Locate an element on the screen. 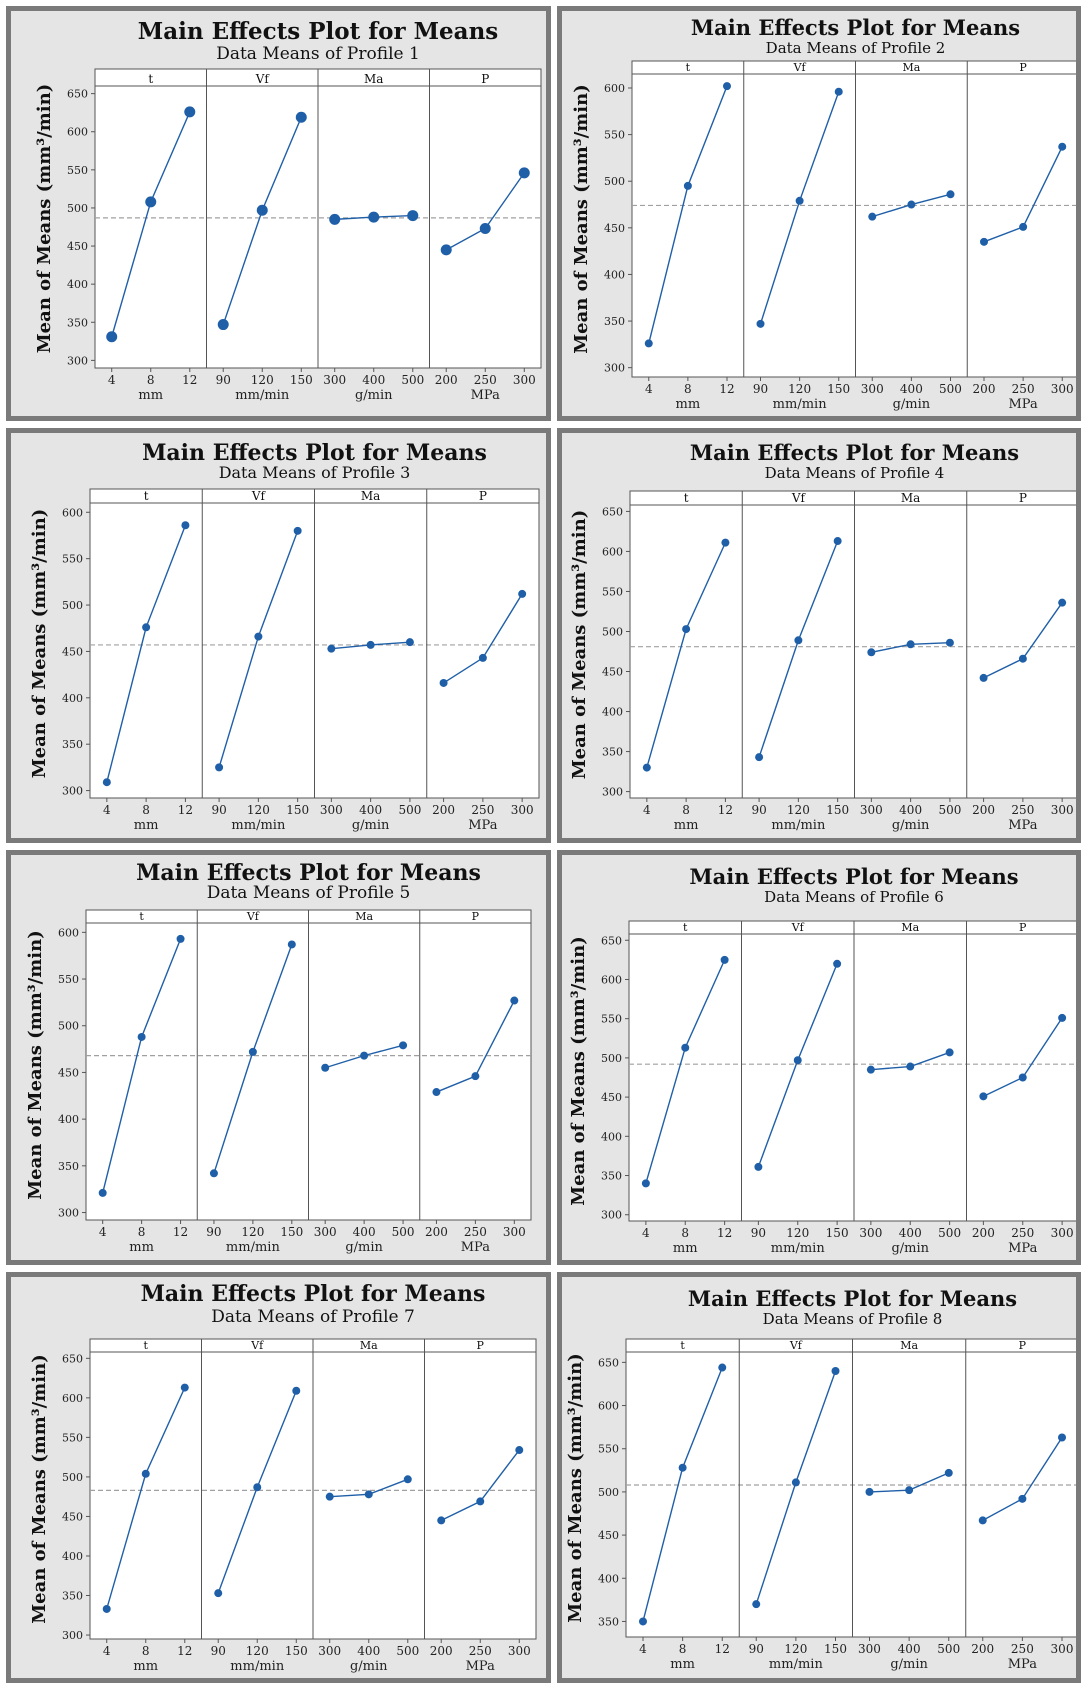 The height and width of the screenshot is (1683, 1081). plot-area is located at coordinates (850, 1488).